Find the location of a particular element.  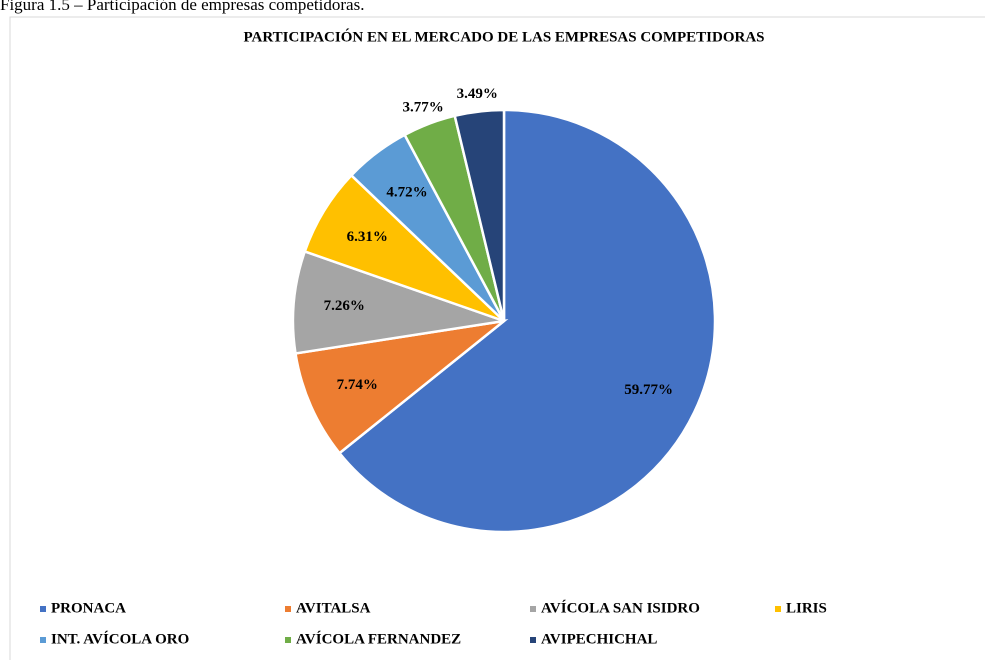

data-label: 7.74% is located at coordinates (357, 385).